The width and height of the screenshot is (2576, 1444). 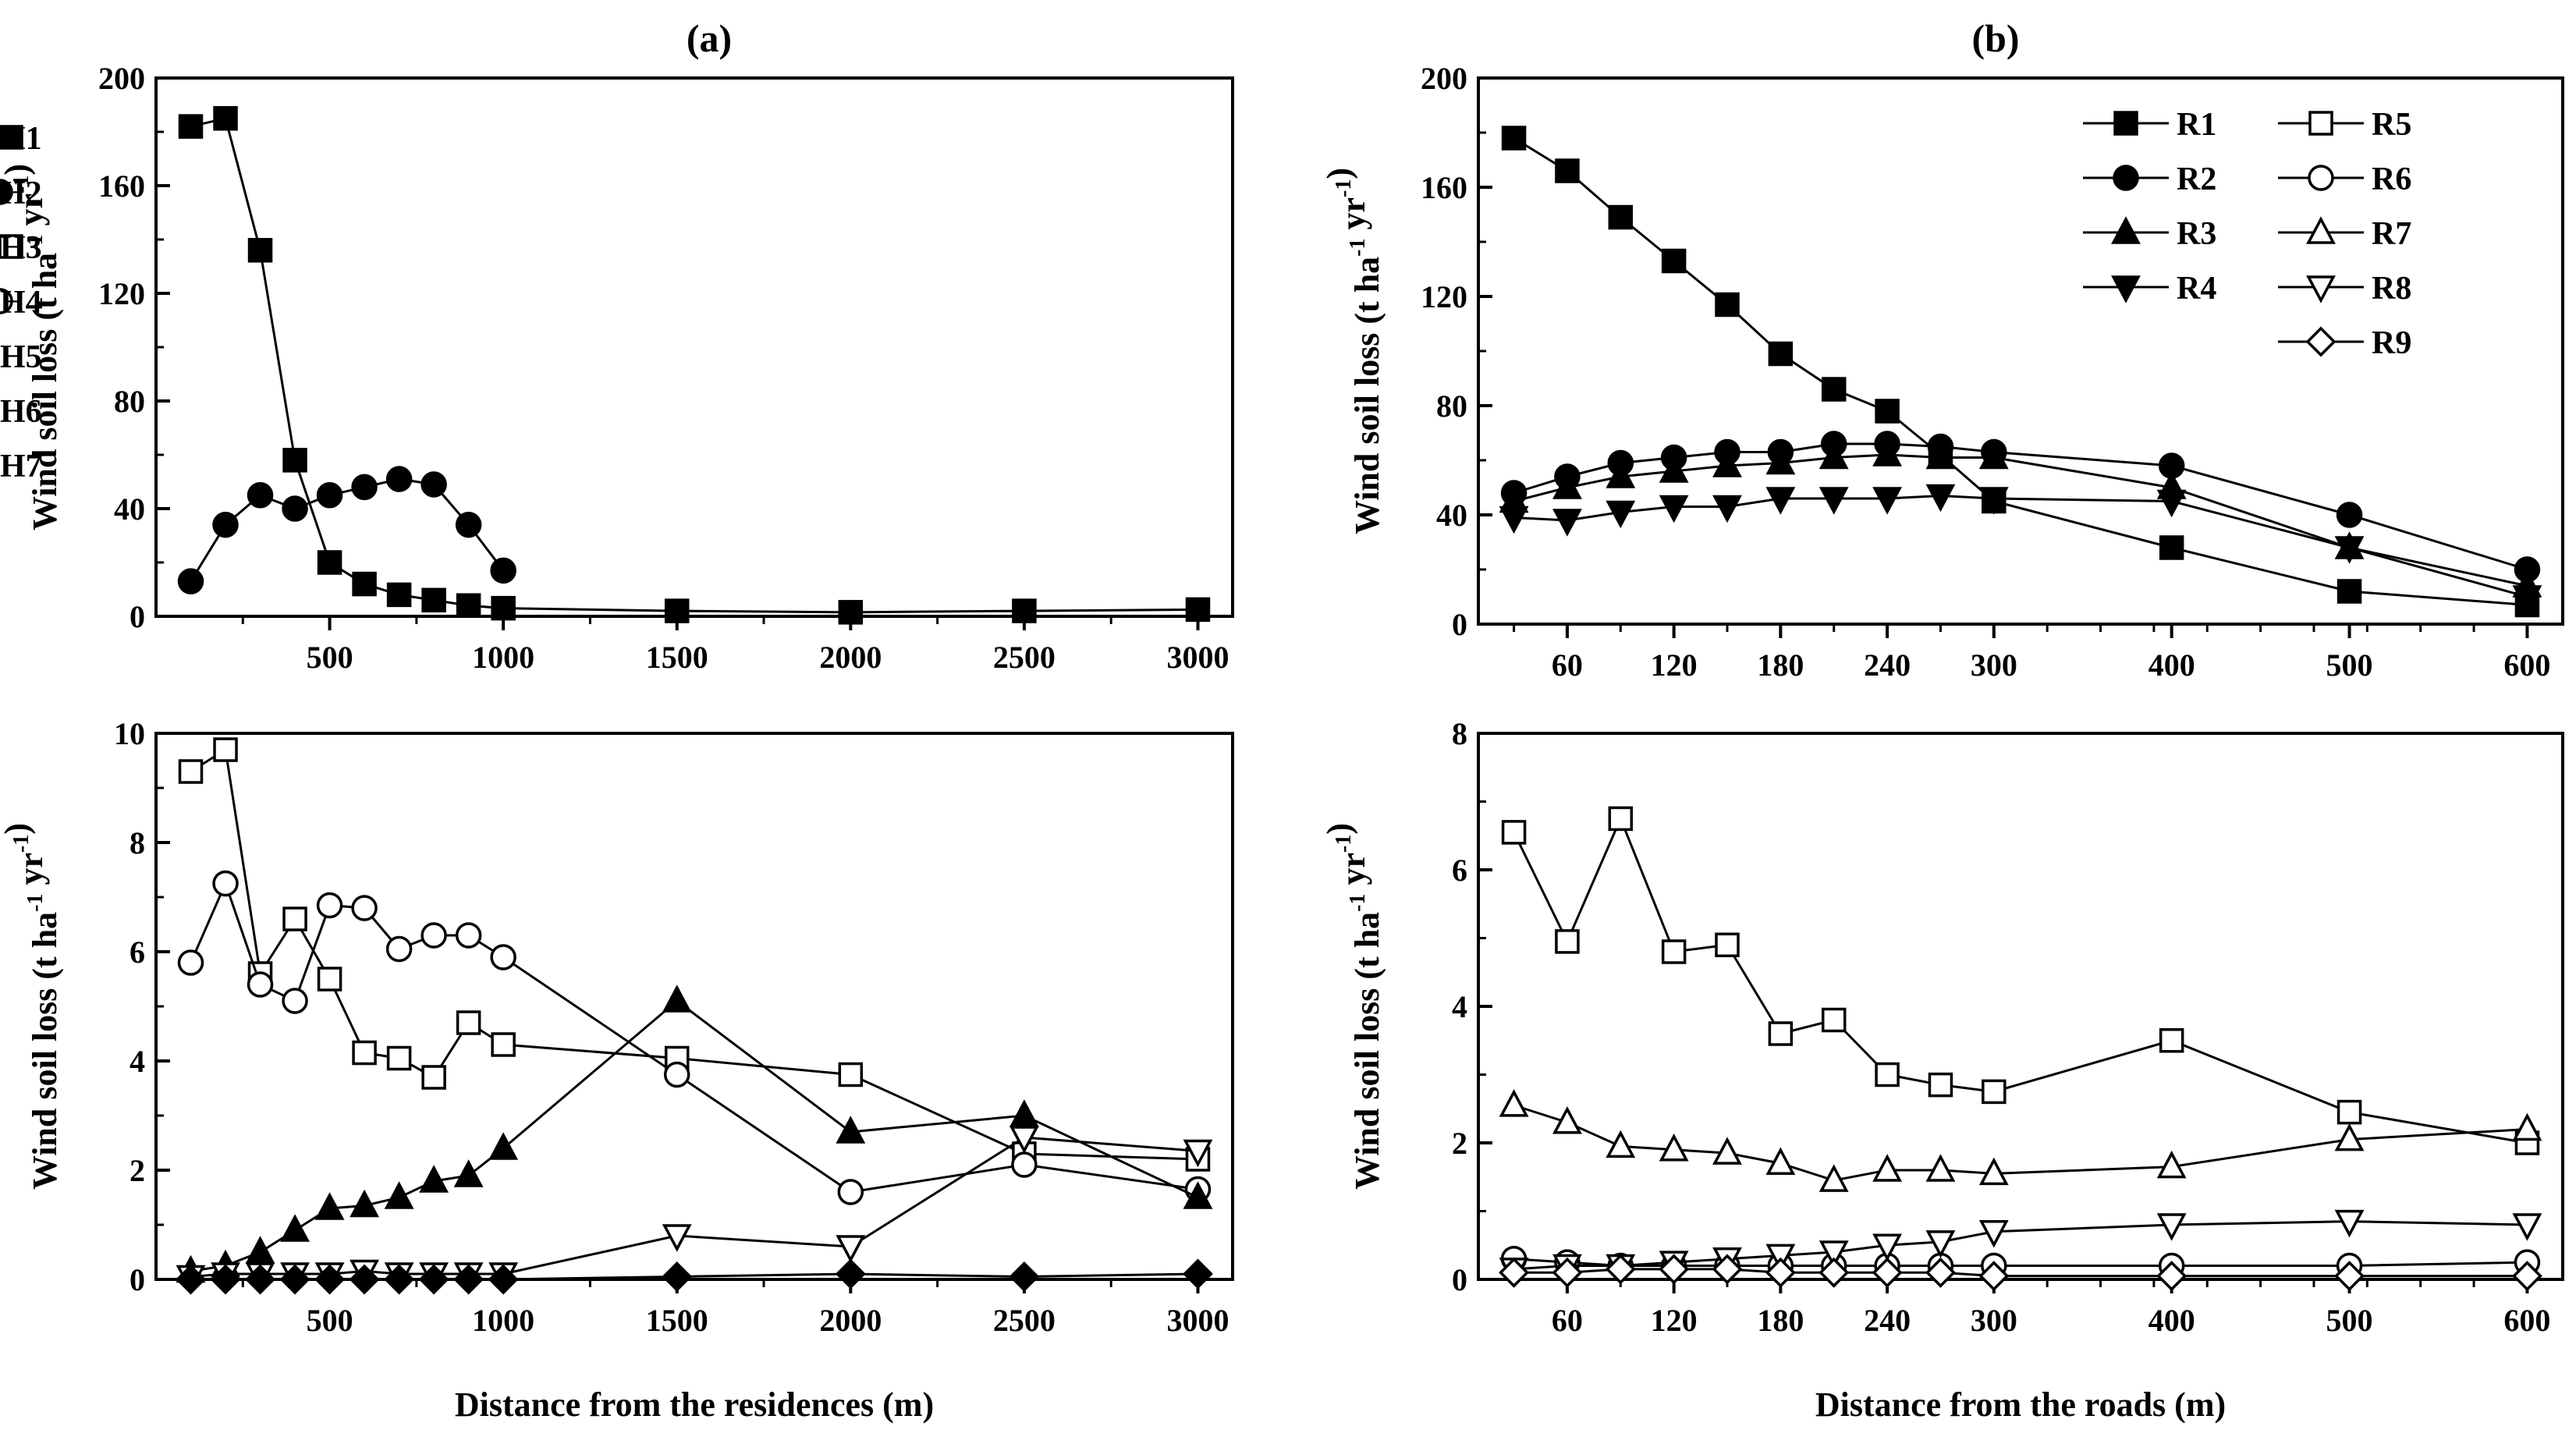 What do you see at coordinates (21, 248) in the screenshot?
I see `legend-label-H3: H3` at bounding box center [21, 248].